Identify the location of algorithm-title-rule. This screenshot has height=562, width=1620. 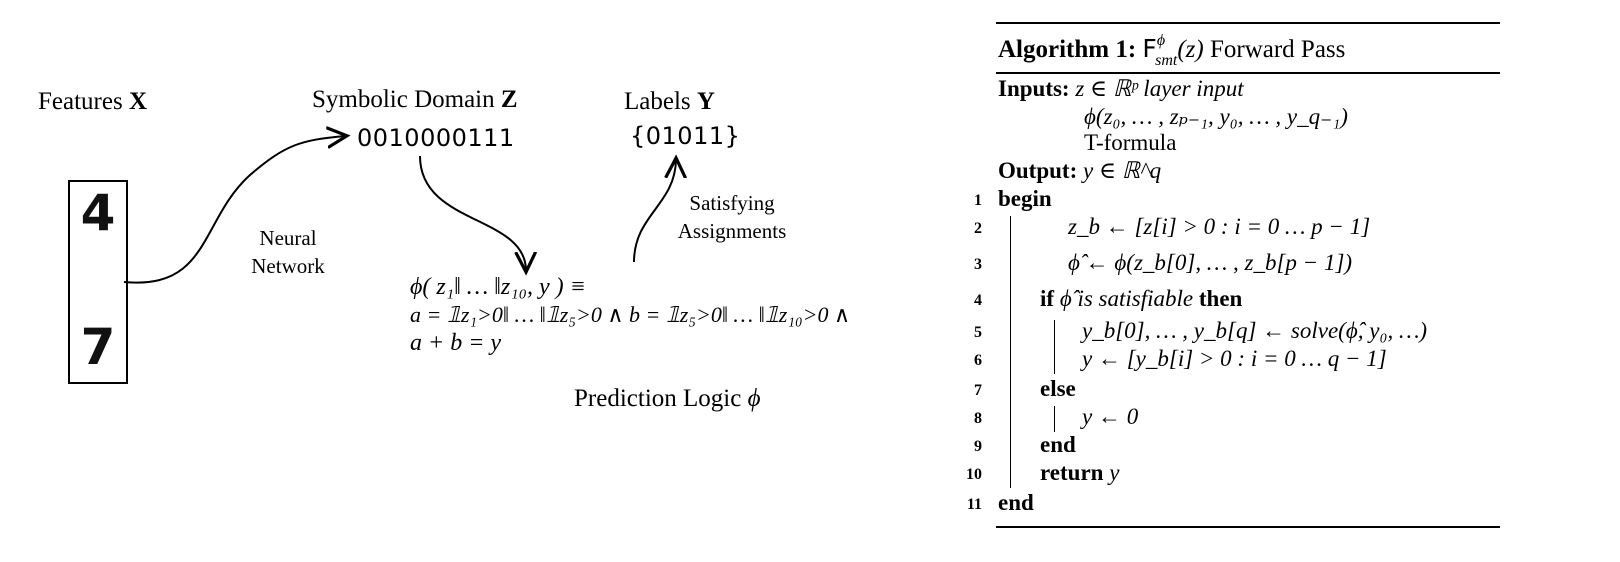
(1248, 73).